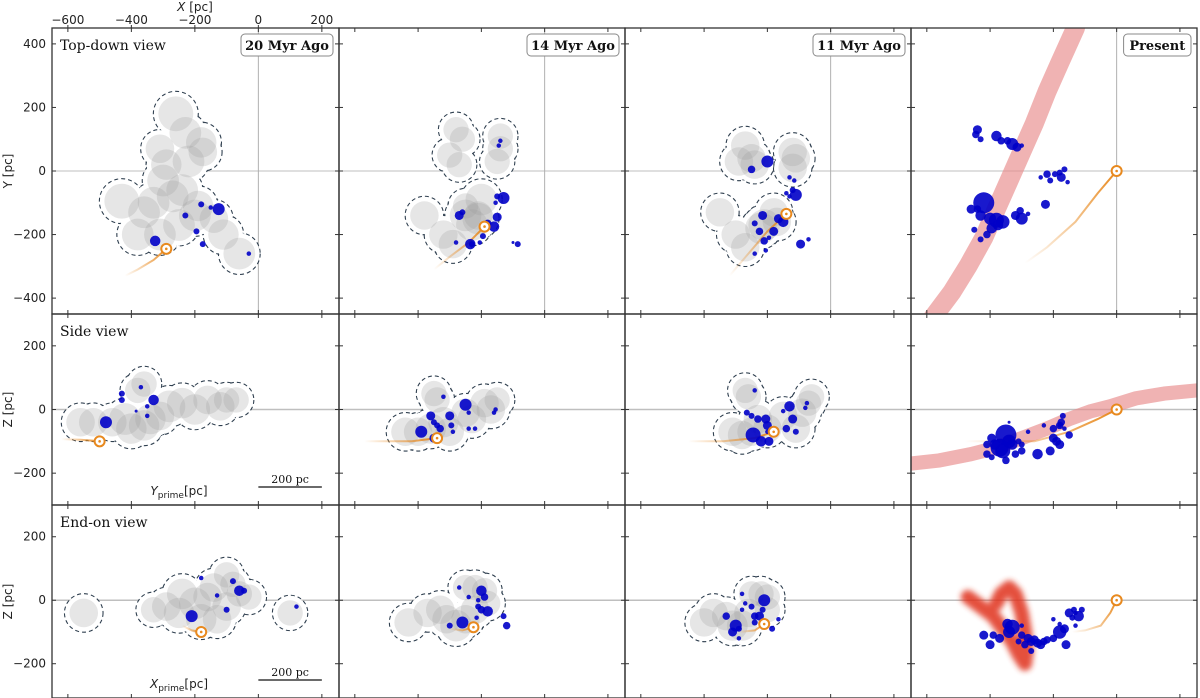 This screenshot has width=1200, height=698. I want to click on sun-track, so click(731, 436).